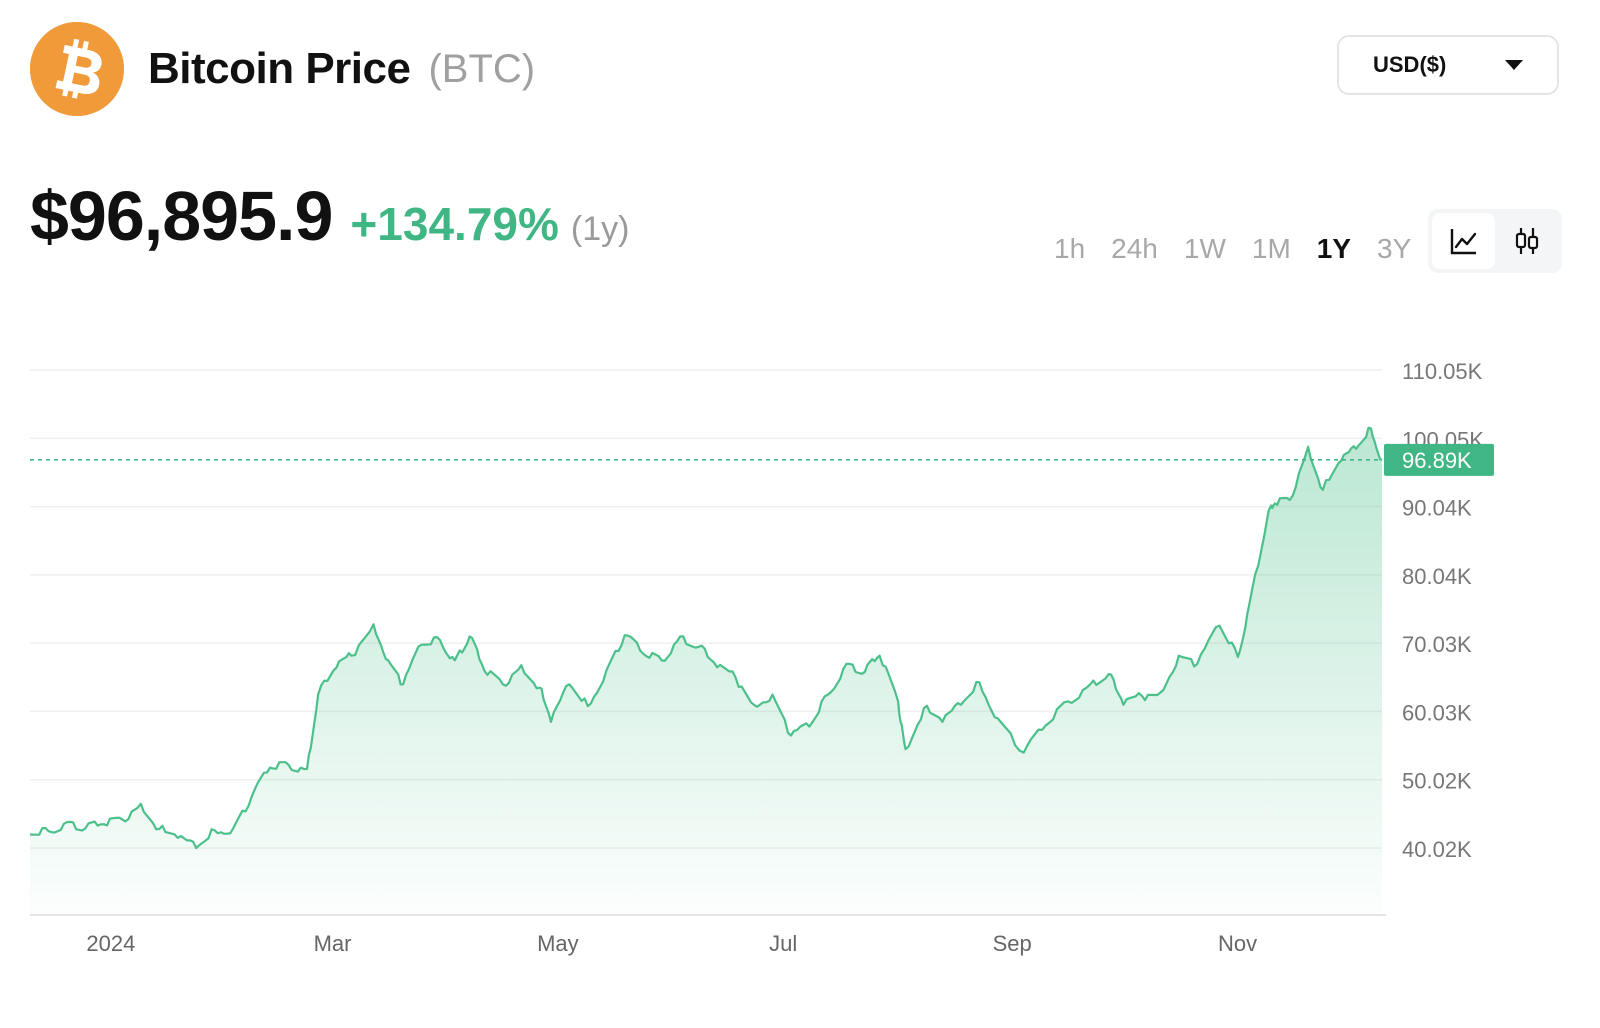 Image resolution: width=1600 pixels, height=1028 pixels. I want to click on y-tick-label: 110.05K, so click(1442, 371).